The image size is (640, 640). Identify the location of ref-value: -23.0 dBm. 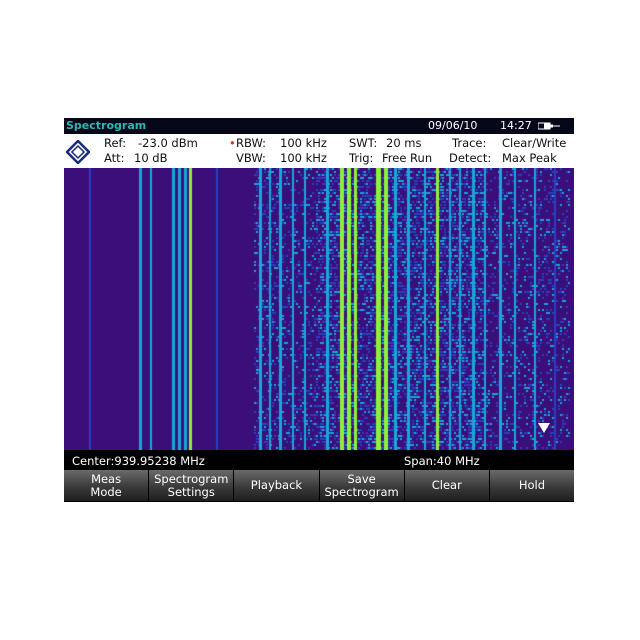
(168, 143).